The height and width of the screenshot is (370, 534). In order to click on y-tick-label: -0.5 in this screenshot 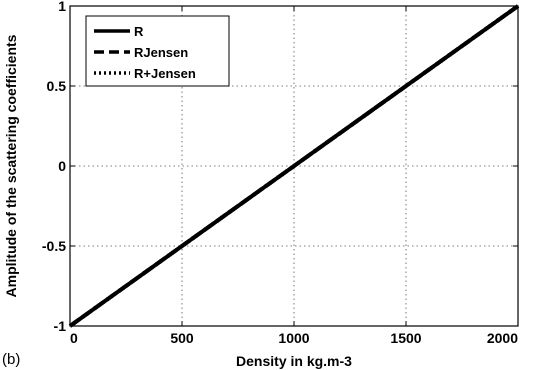, I will do `click(54, 246)`.